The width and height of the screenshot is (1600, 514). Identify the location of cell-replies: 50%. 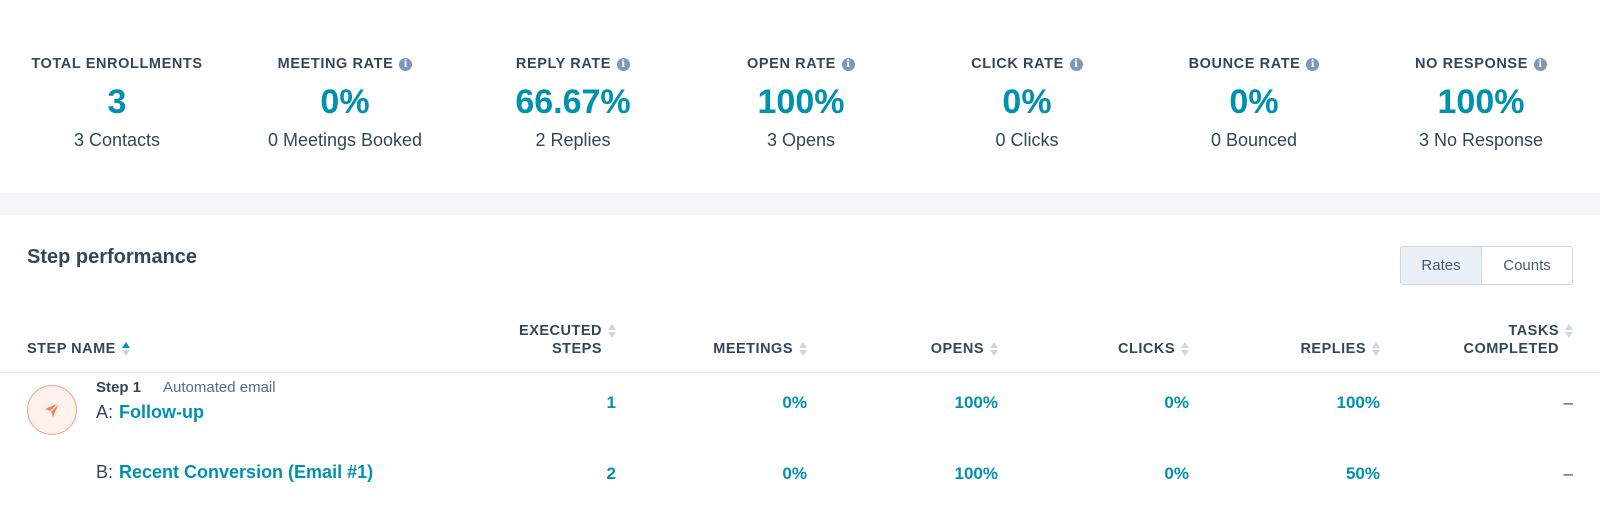
(1362, 473).